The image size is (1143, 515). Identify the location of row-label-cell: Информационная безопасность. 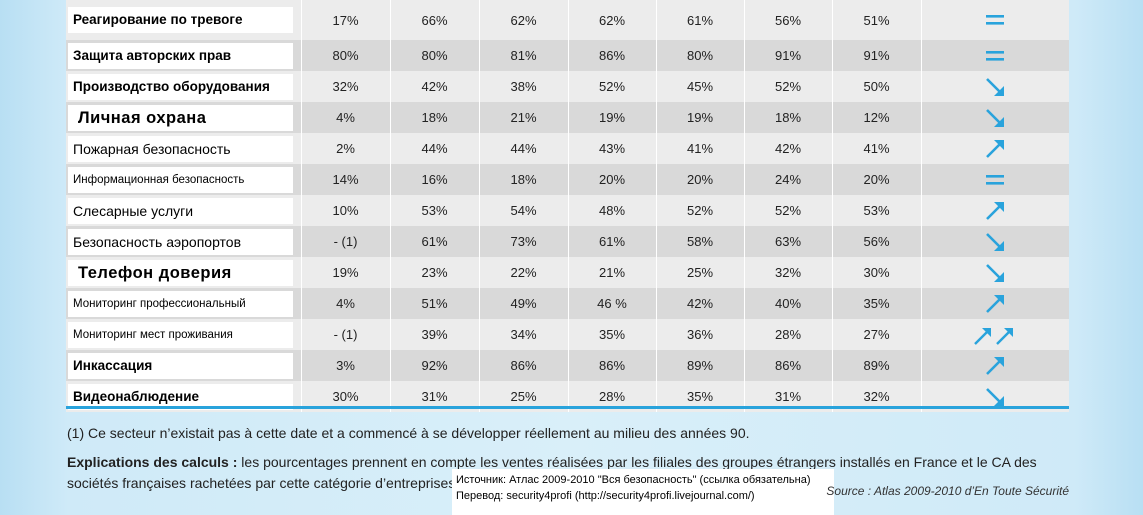
(184, 179).